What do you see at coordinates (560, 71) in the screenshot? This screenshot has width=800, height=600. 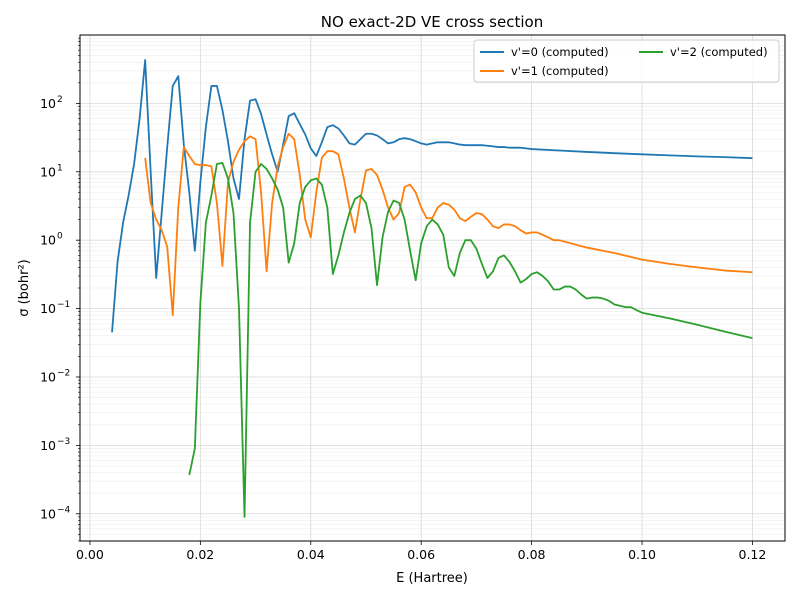 I see `legend-label-v1: v'=1 (computed)` at bounding box center [560, 71].